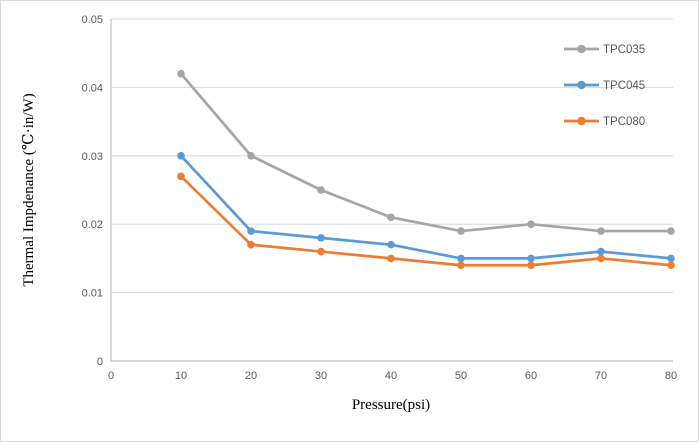  I want to click on y-tick-label: 0.04, so click(92, 88).